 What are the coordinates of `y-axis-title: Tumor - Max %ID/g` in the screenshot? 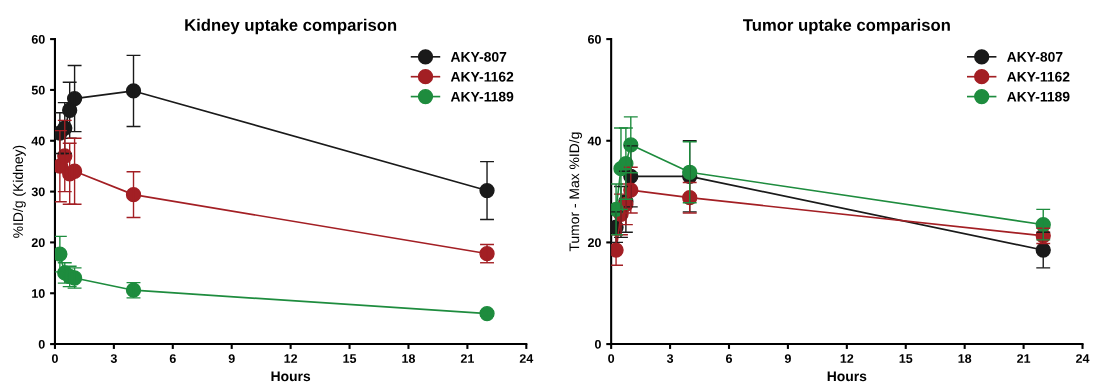 It's located at (575, 192).